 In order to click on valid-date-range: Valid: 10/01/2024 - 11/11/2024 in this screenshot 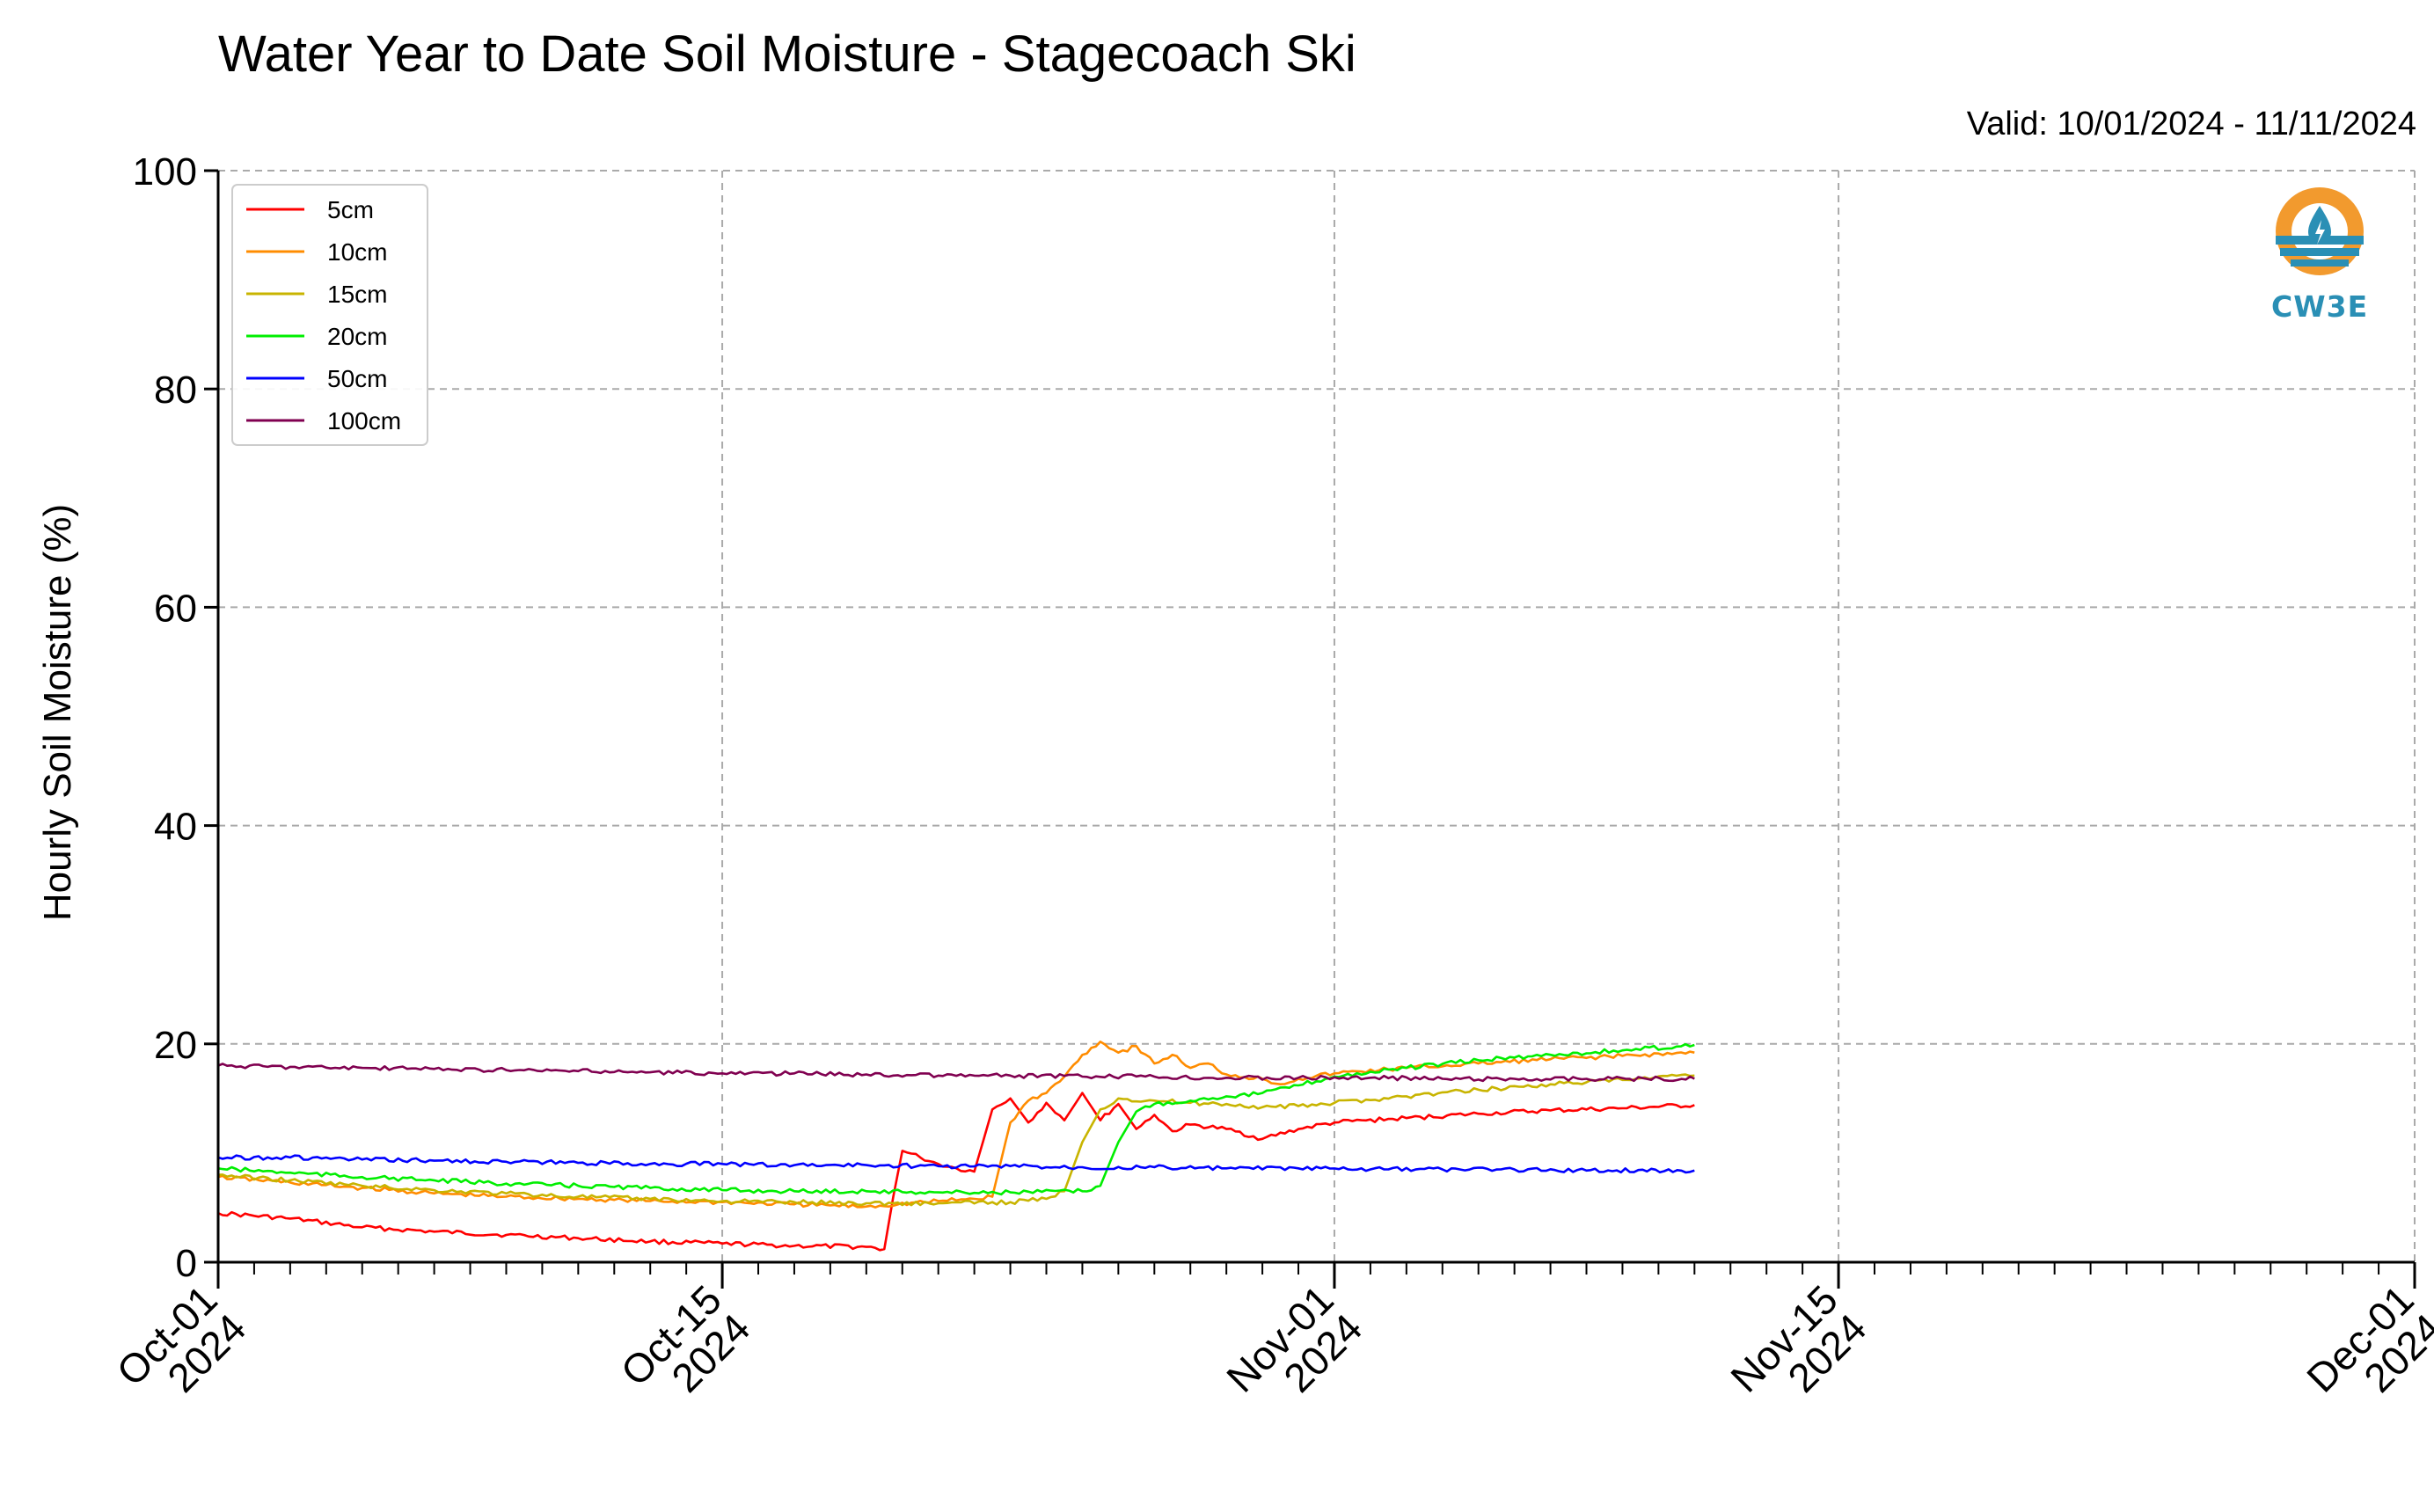, I will do `click(2191, 124)`.